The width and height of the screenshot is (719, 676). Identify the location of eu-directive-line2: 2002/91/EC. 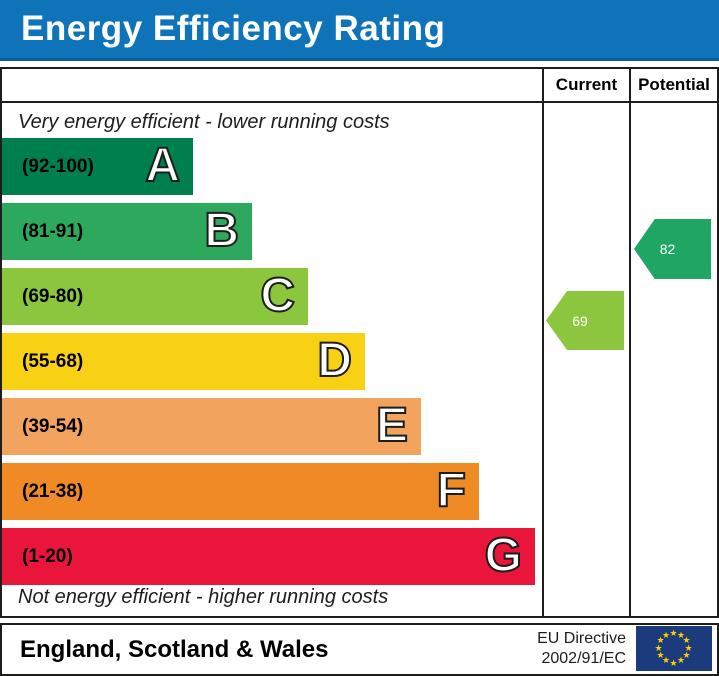
(583, 658).